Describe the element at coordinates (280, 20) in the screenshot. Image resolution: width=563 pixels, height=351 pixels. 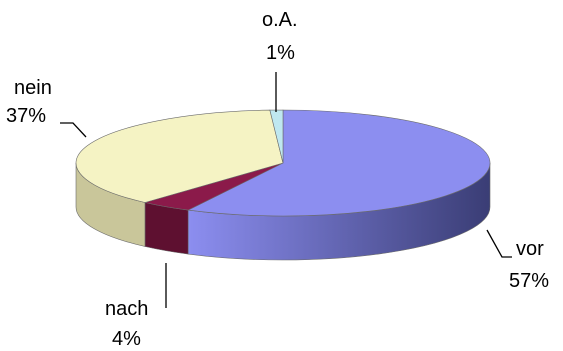
I see `category-label-oa: o.A.` at that location.